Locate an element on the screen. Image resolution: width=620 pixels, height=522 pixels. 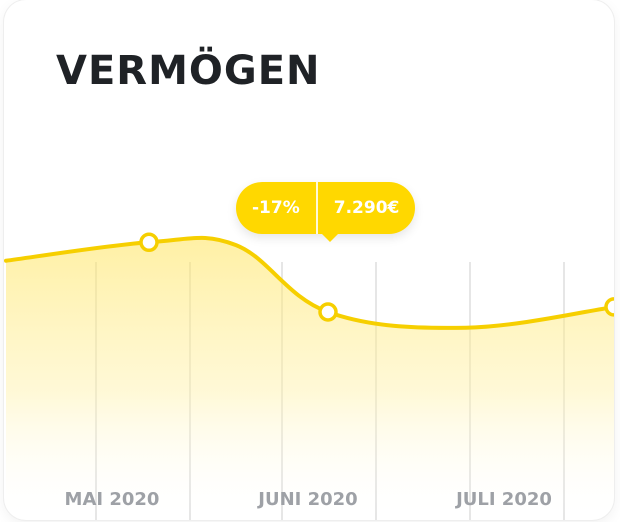
x-axis-labels: MAI 2020 JUNI 2020 JULI 2020 is located at coordinates (308, 499).